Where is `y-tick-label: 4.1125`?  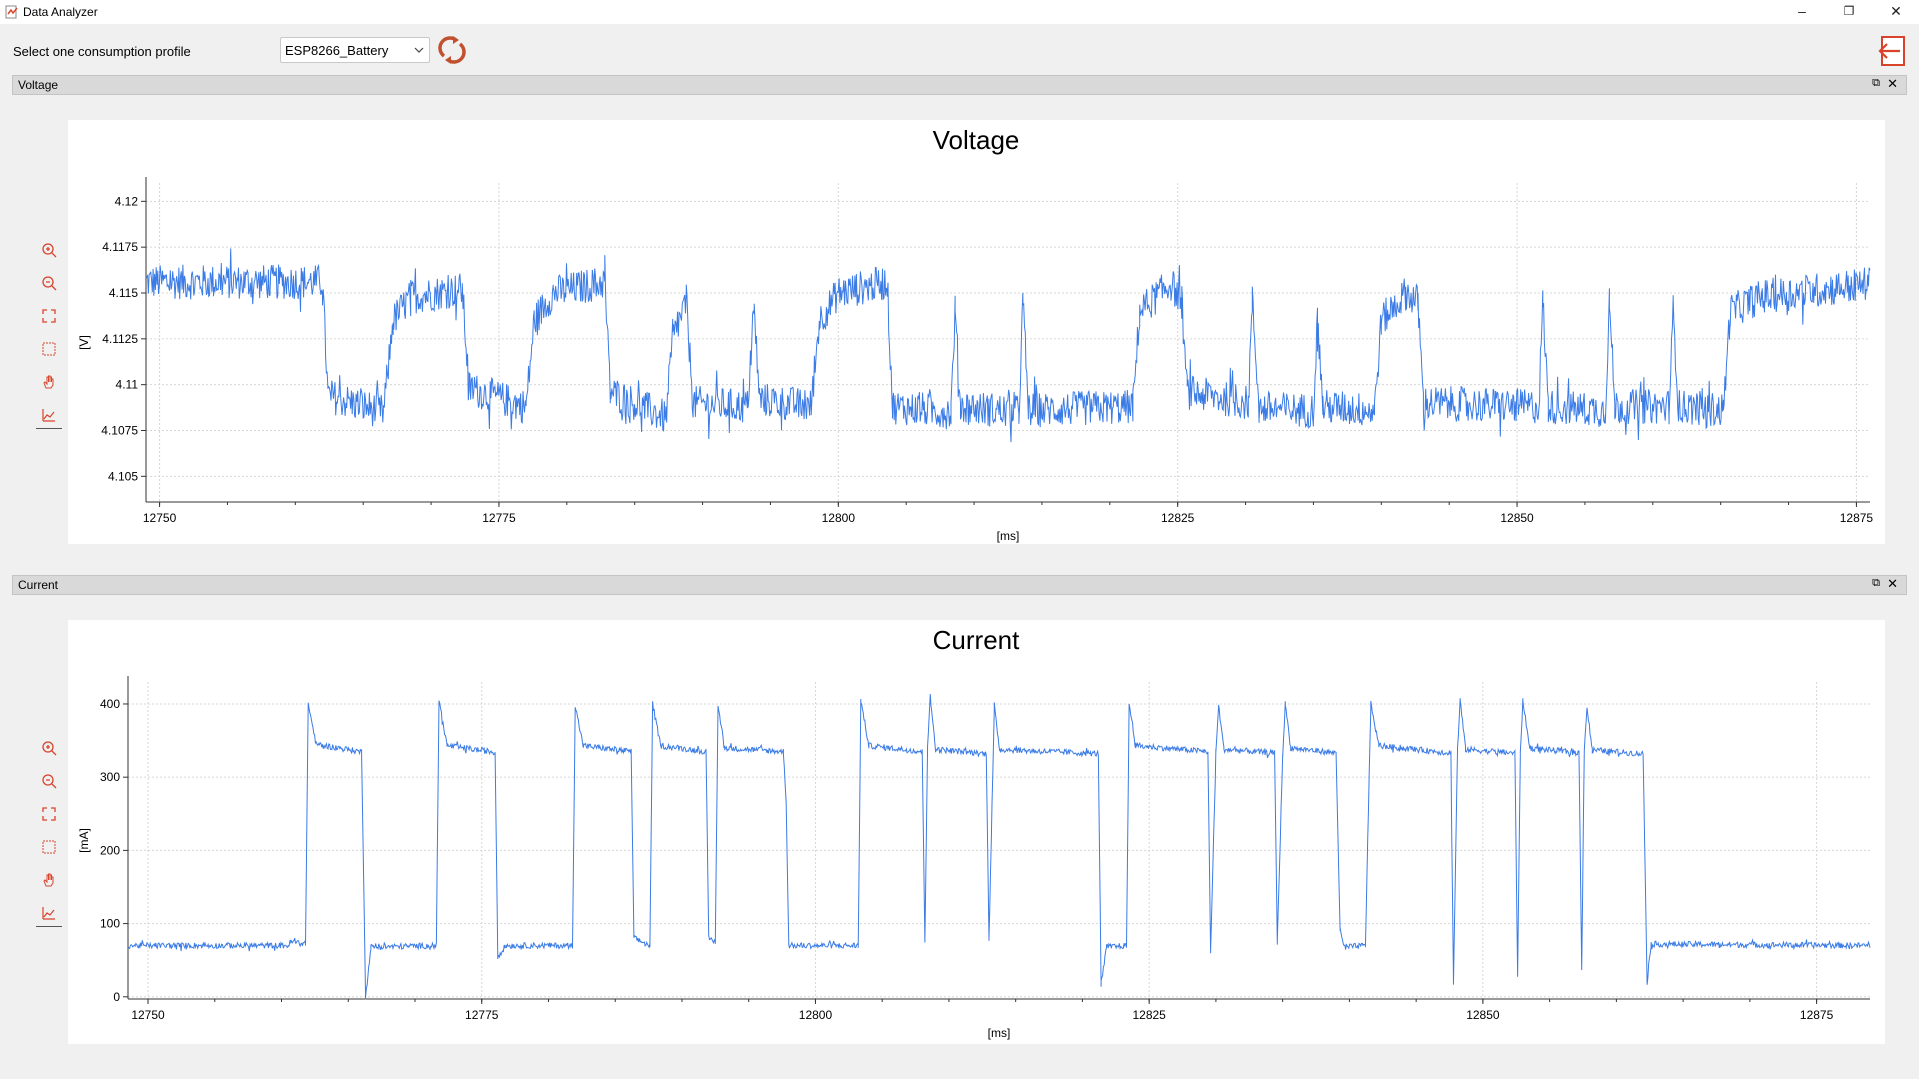
y-tick-label: 4.1125 is located at coordinates (120, 339).